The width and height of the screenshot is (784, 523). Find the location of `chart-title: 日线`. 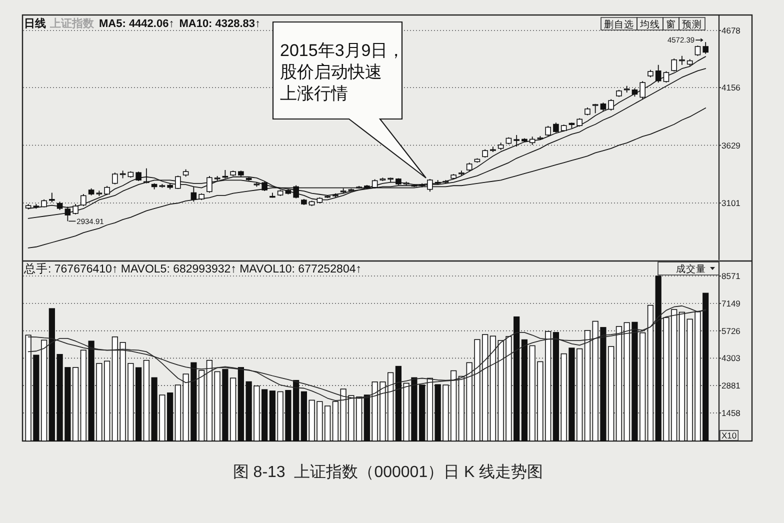

chart-title: 日线 is located at coordinates (35, 23).